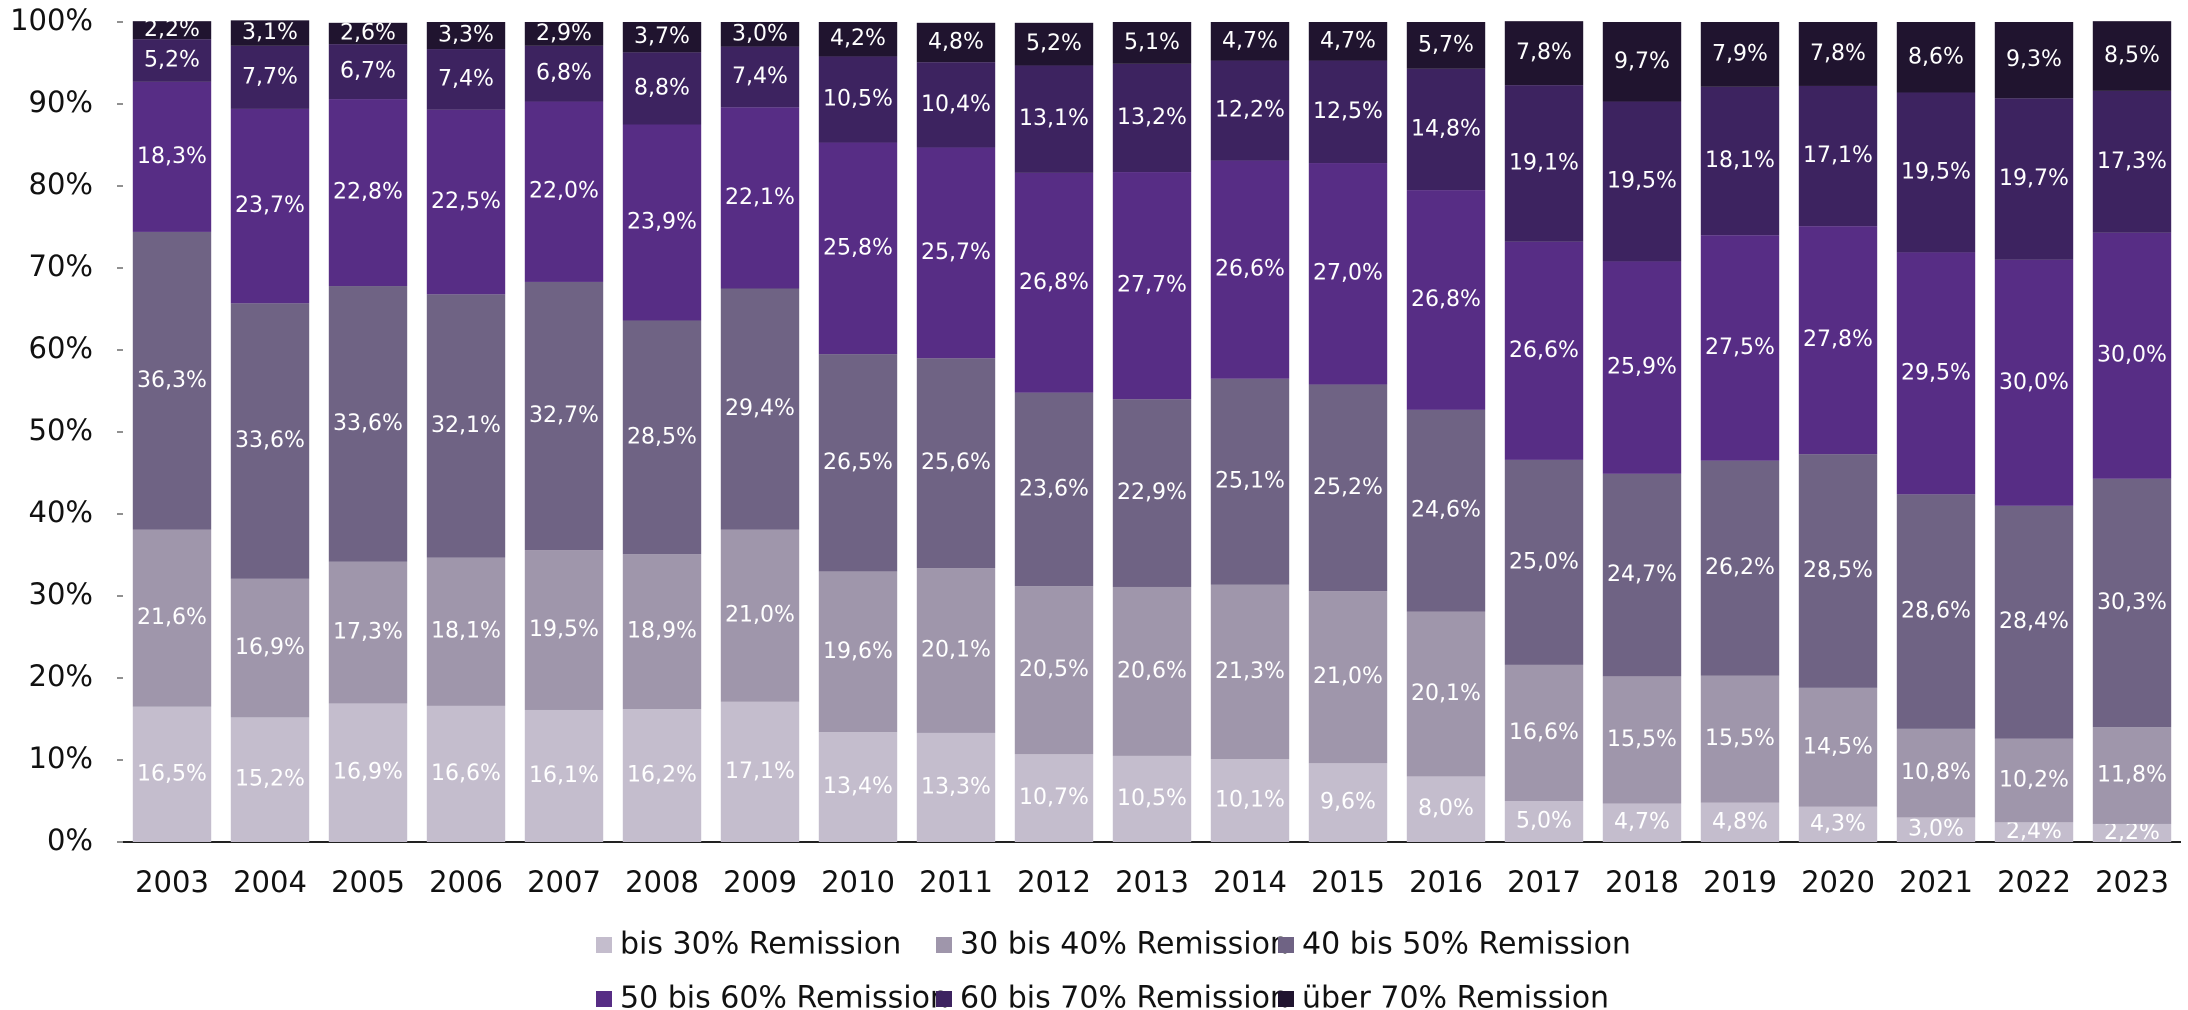 The height and width of the screenshot is (1010, 2188). I want to click on data-label: 17,1%, so click(1838, 155).